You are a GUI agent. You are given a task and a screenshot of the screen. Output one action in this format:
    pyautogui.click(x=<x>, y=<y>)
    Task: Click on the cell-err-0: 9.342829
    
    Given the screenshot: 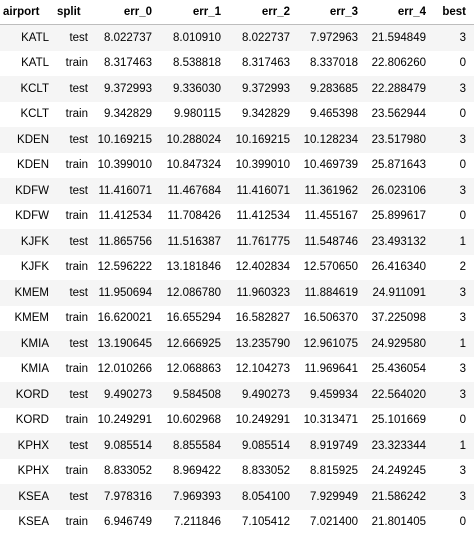 What is the action you would take?
    pyautogui.click(x=126, y=114)
    